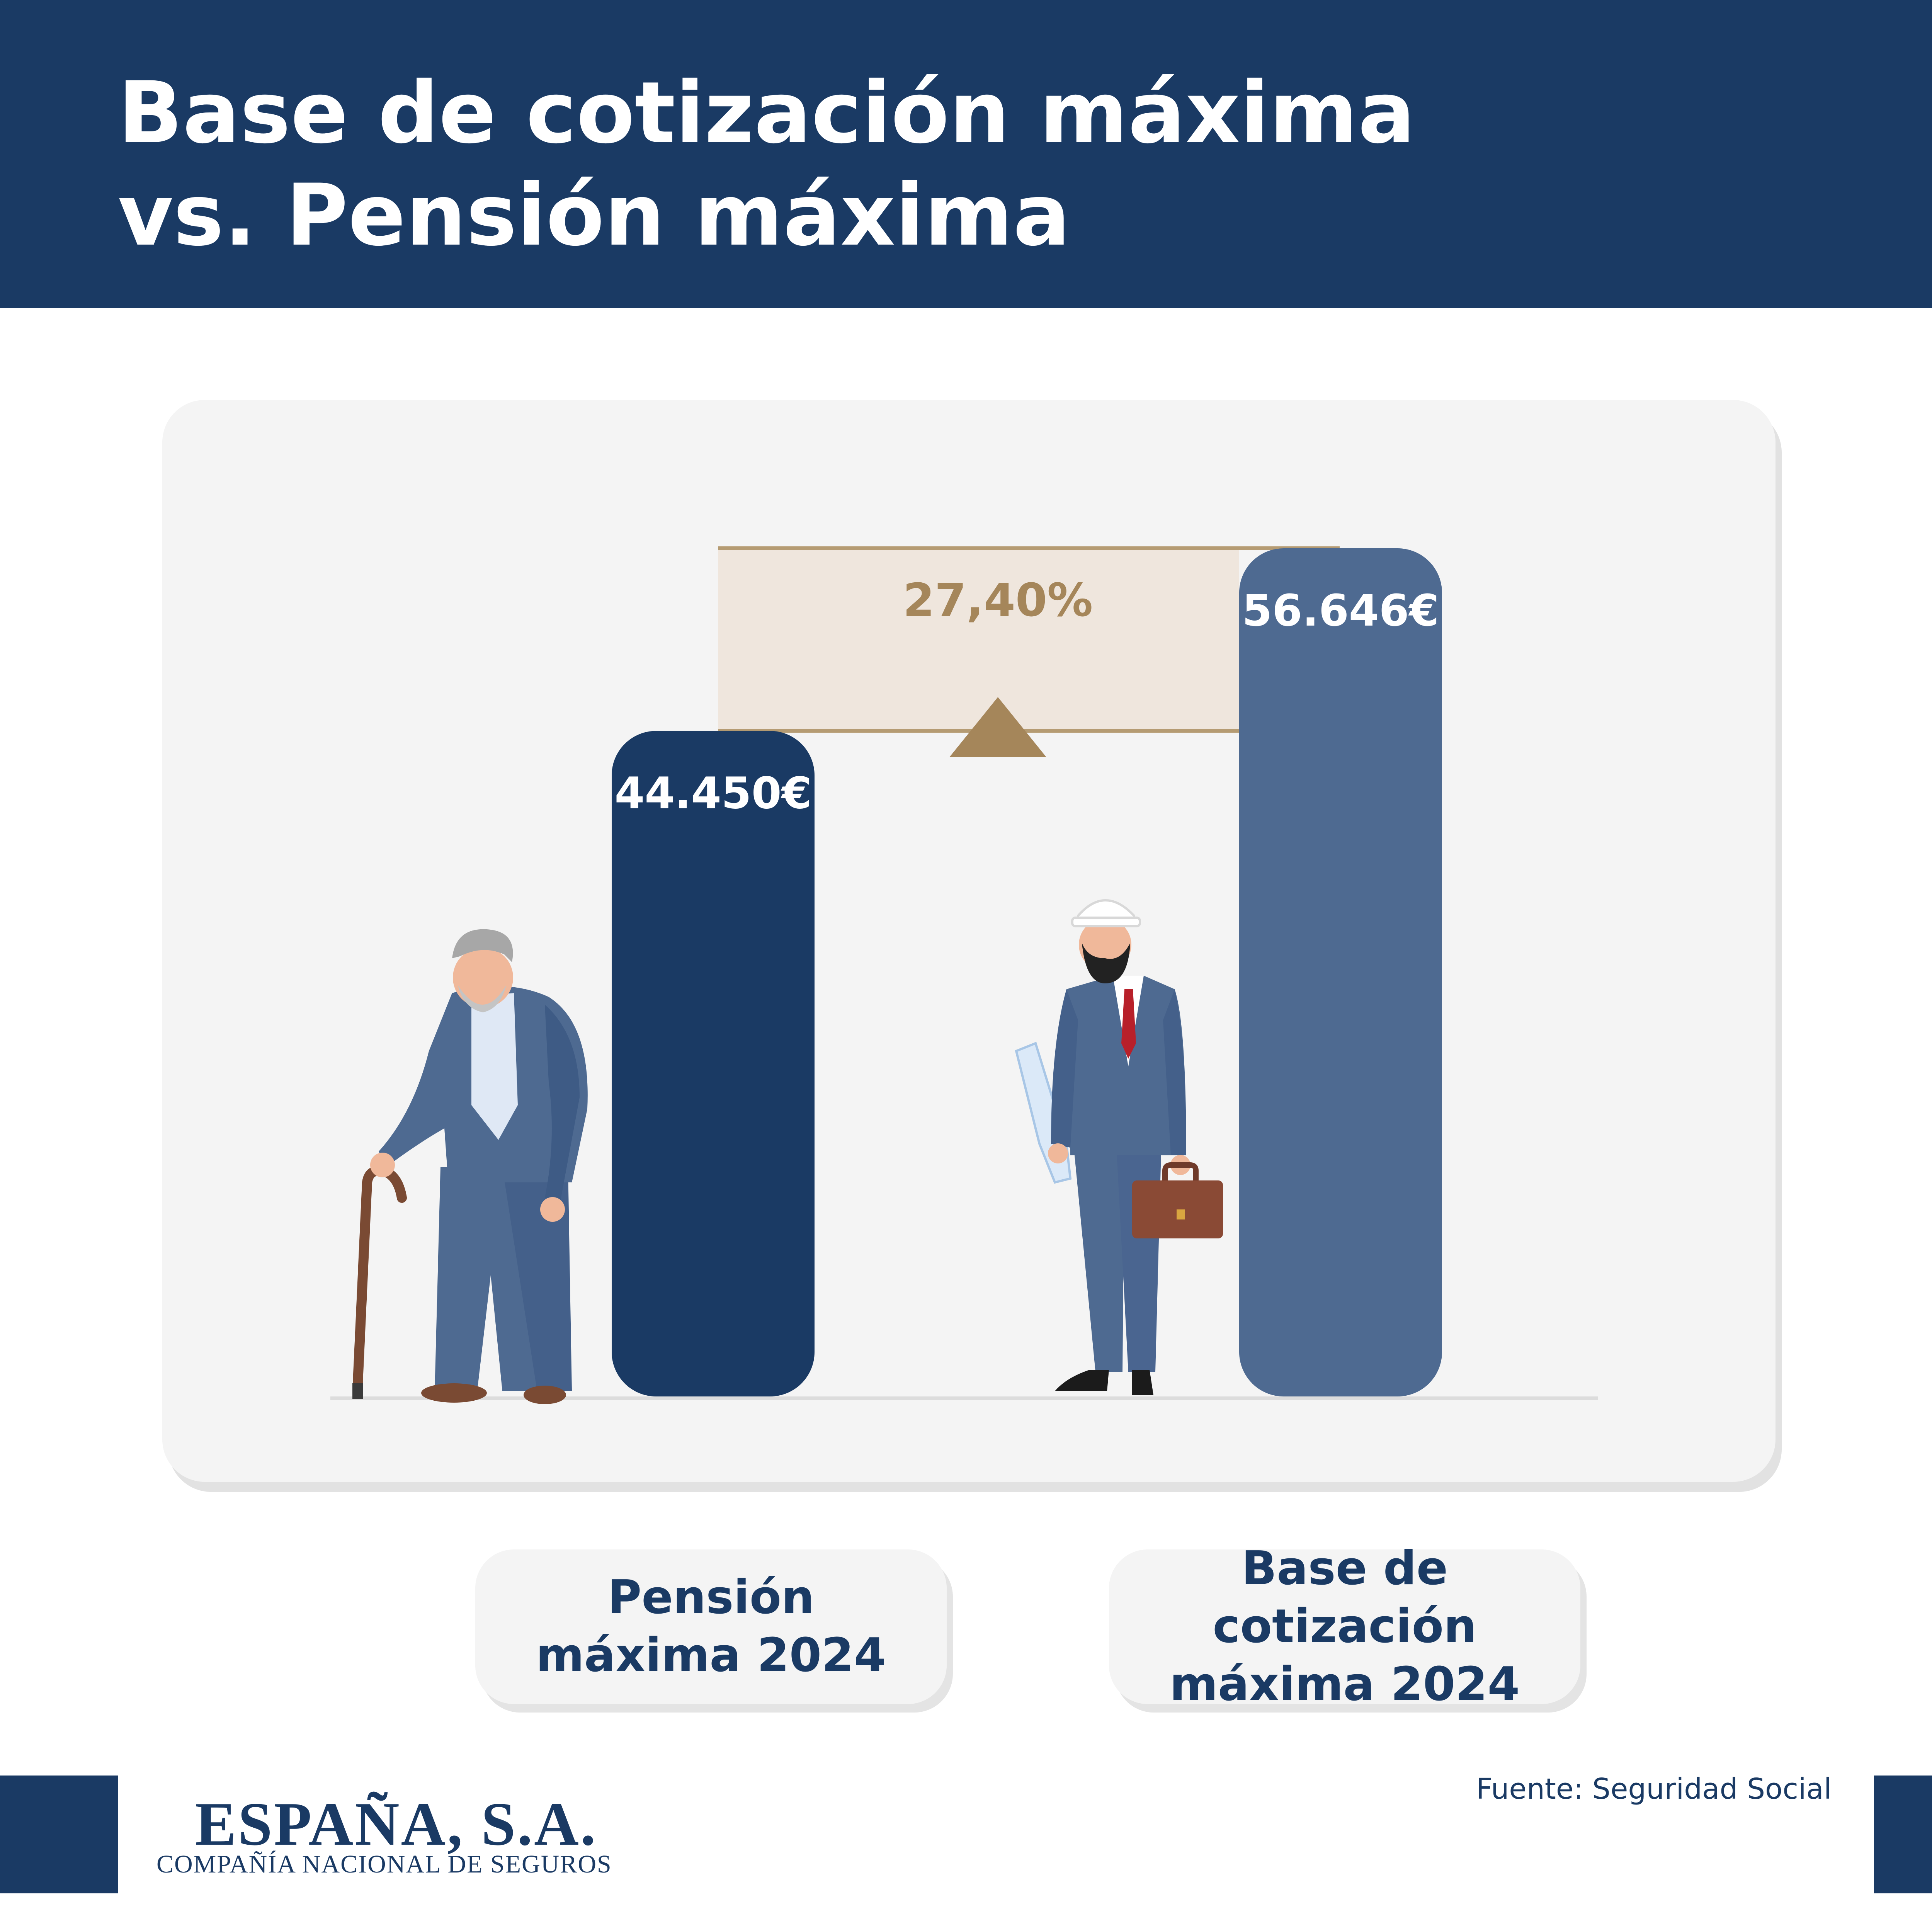 This screenshot has height=1932, width=1932. I want to click on elderly-man-with-cane-illustration, so click(470, 1166).